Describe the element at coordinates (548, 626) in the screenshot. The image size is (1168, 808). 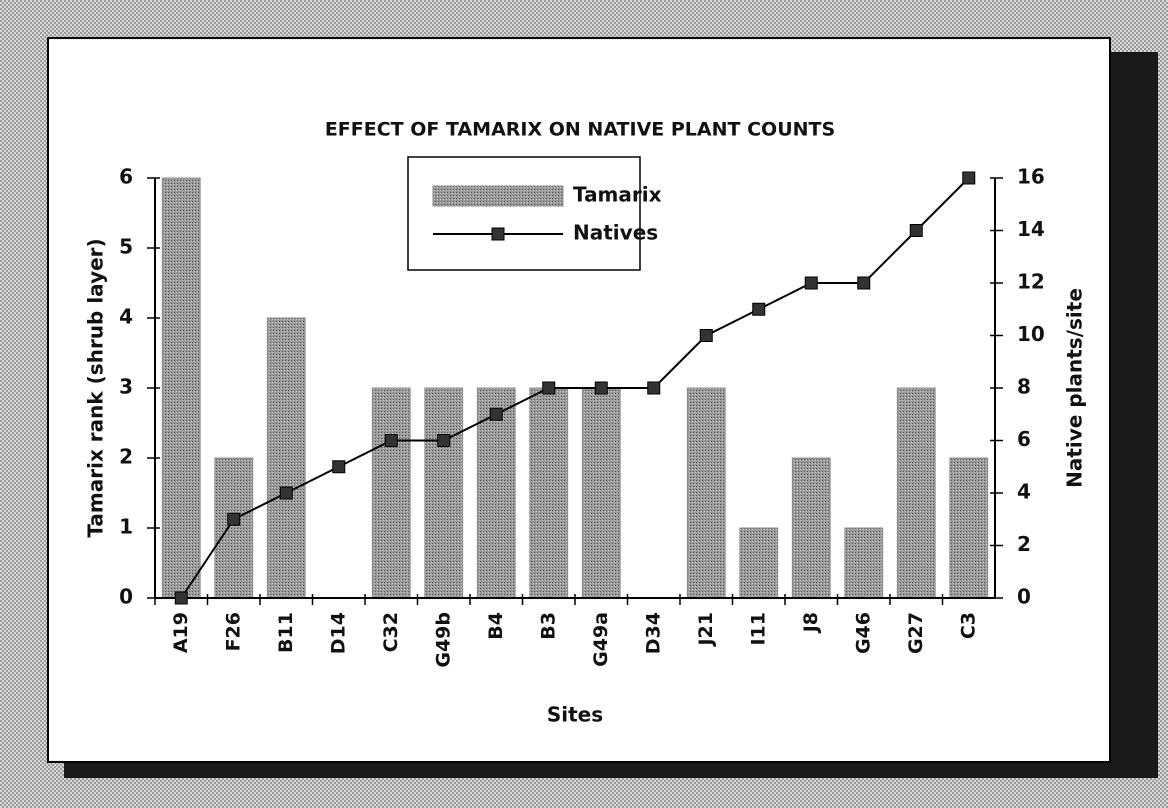
I see `x-tick-label: B3` at that location.